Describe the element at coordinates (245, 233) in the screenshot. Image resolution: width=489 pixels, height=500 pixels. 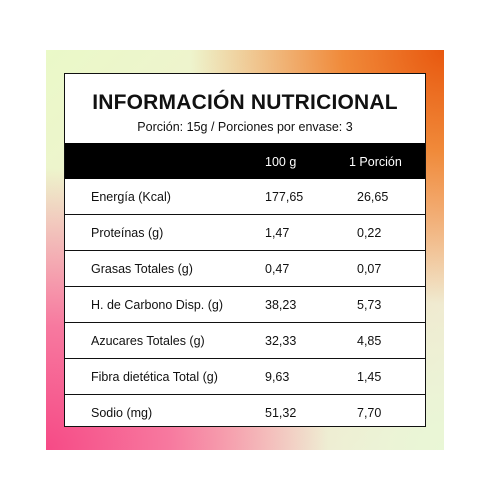
I see `table-row: Proteínas (g) 1,47 0,22` at that location.